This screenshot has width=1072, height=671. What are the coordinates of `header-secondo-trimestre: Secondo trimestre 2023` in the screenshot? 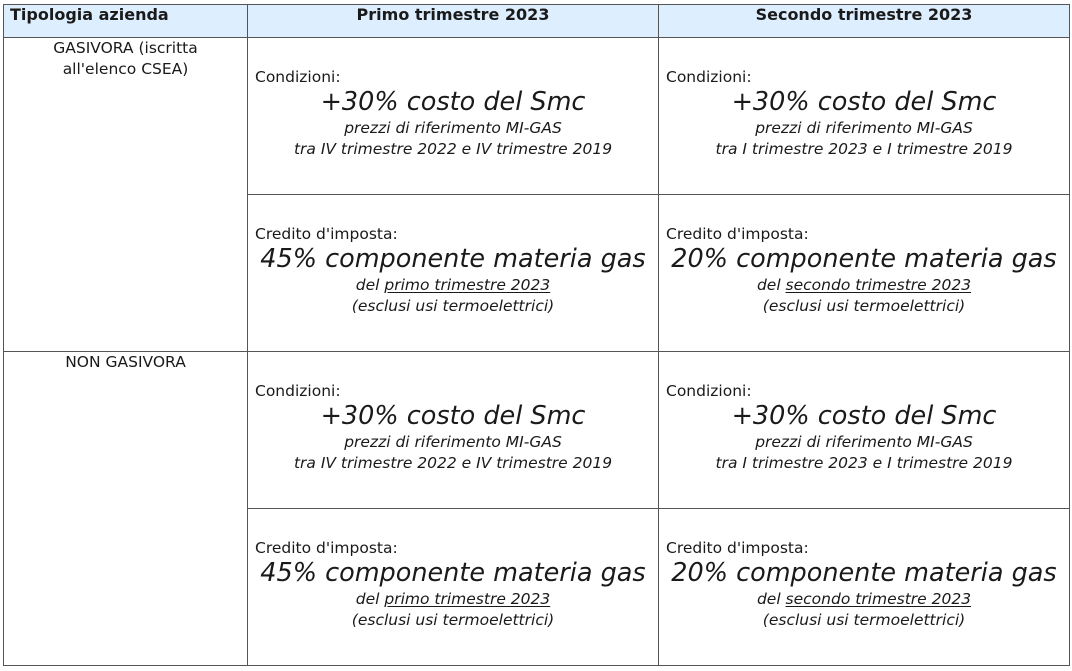 It's located at (864, 21).